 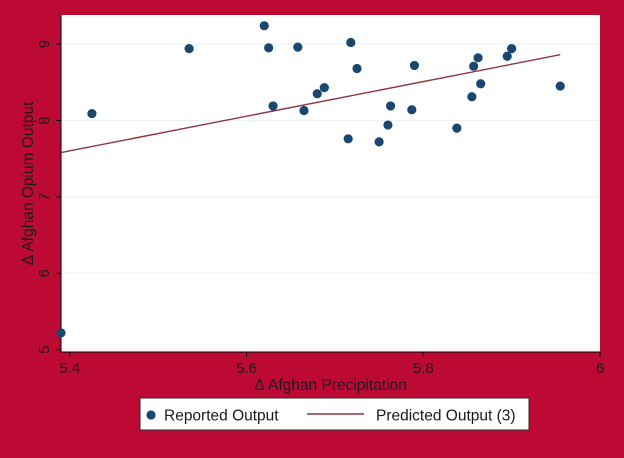 I want to click on y-axis-ticks: 5 6 7 8 9, so click(x=48, y=197).